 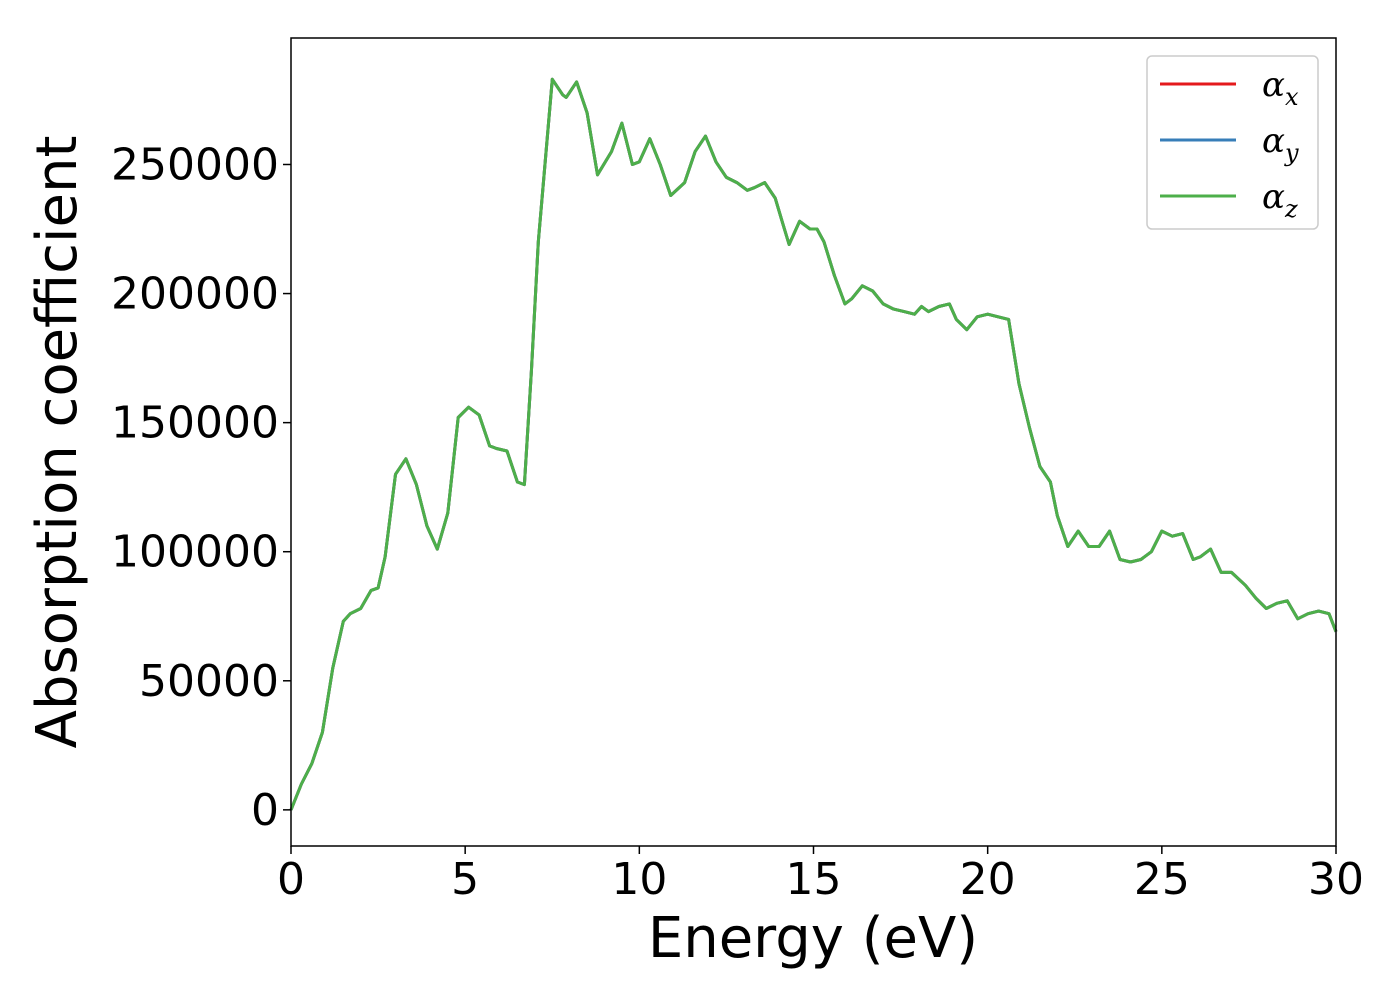 What do you see at coordinates (291, 879) in the screenshot?
I see `x-tick-label: 0` at bounding box center [291, 879].